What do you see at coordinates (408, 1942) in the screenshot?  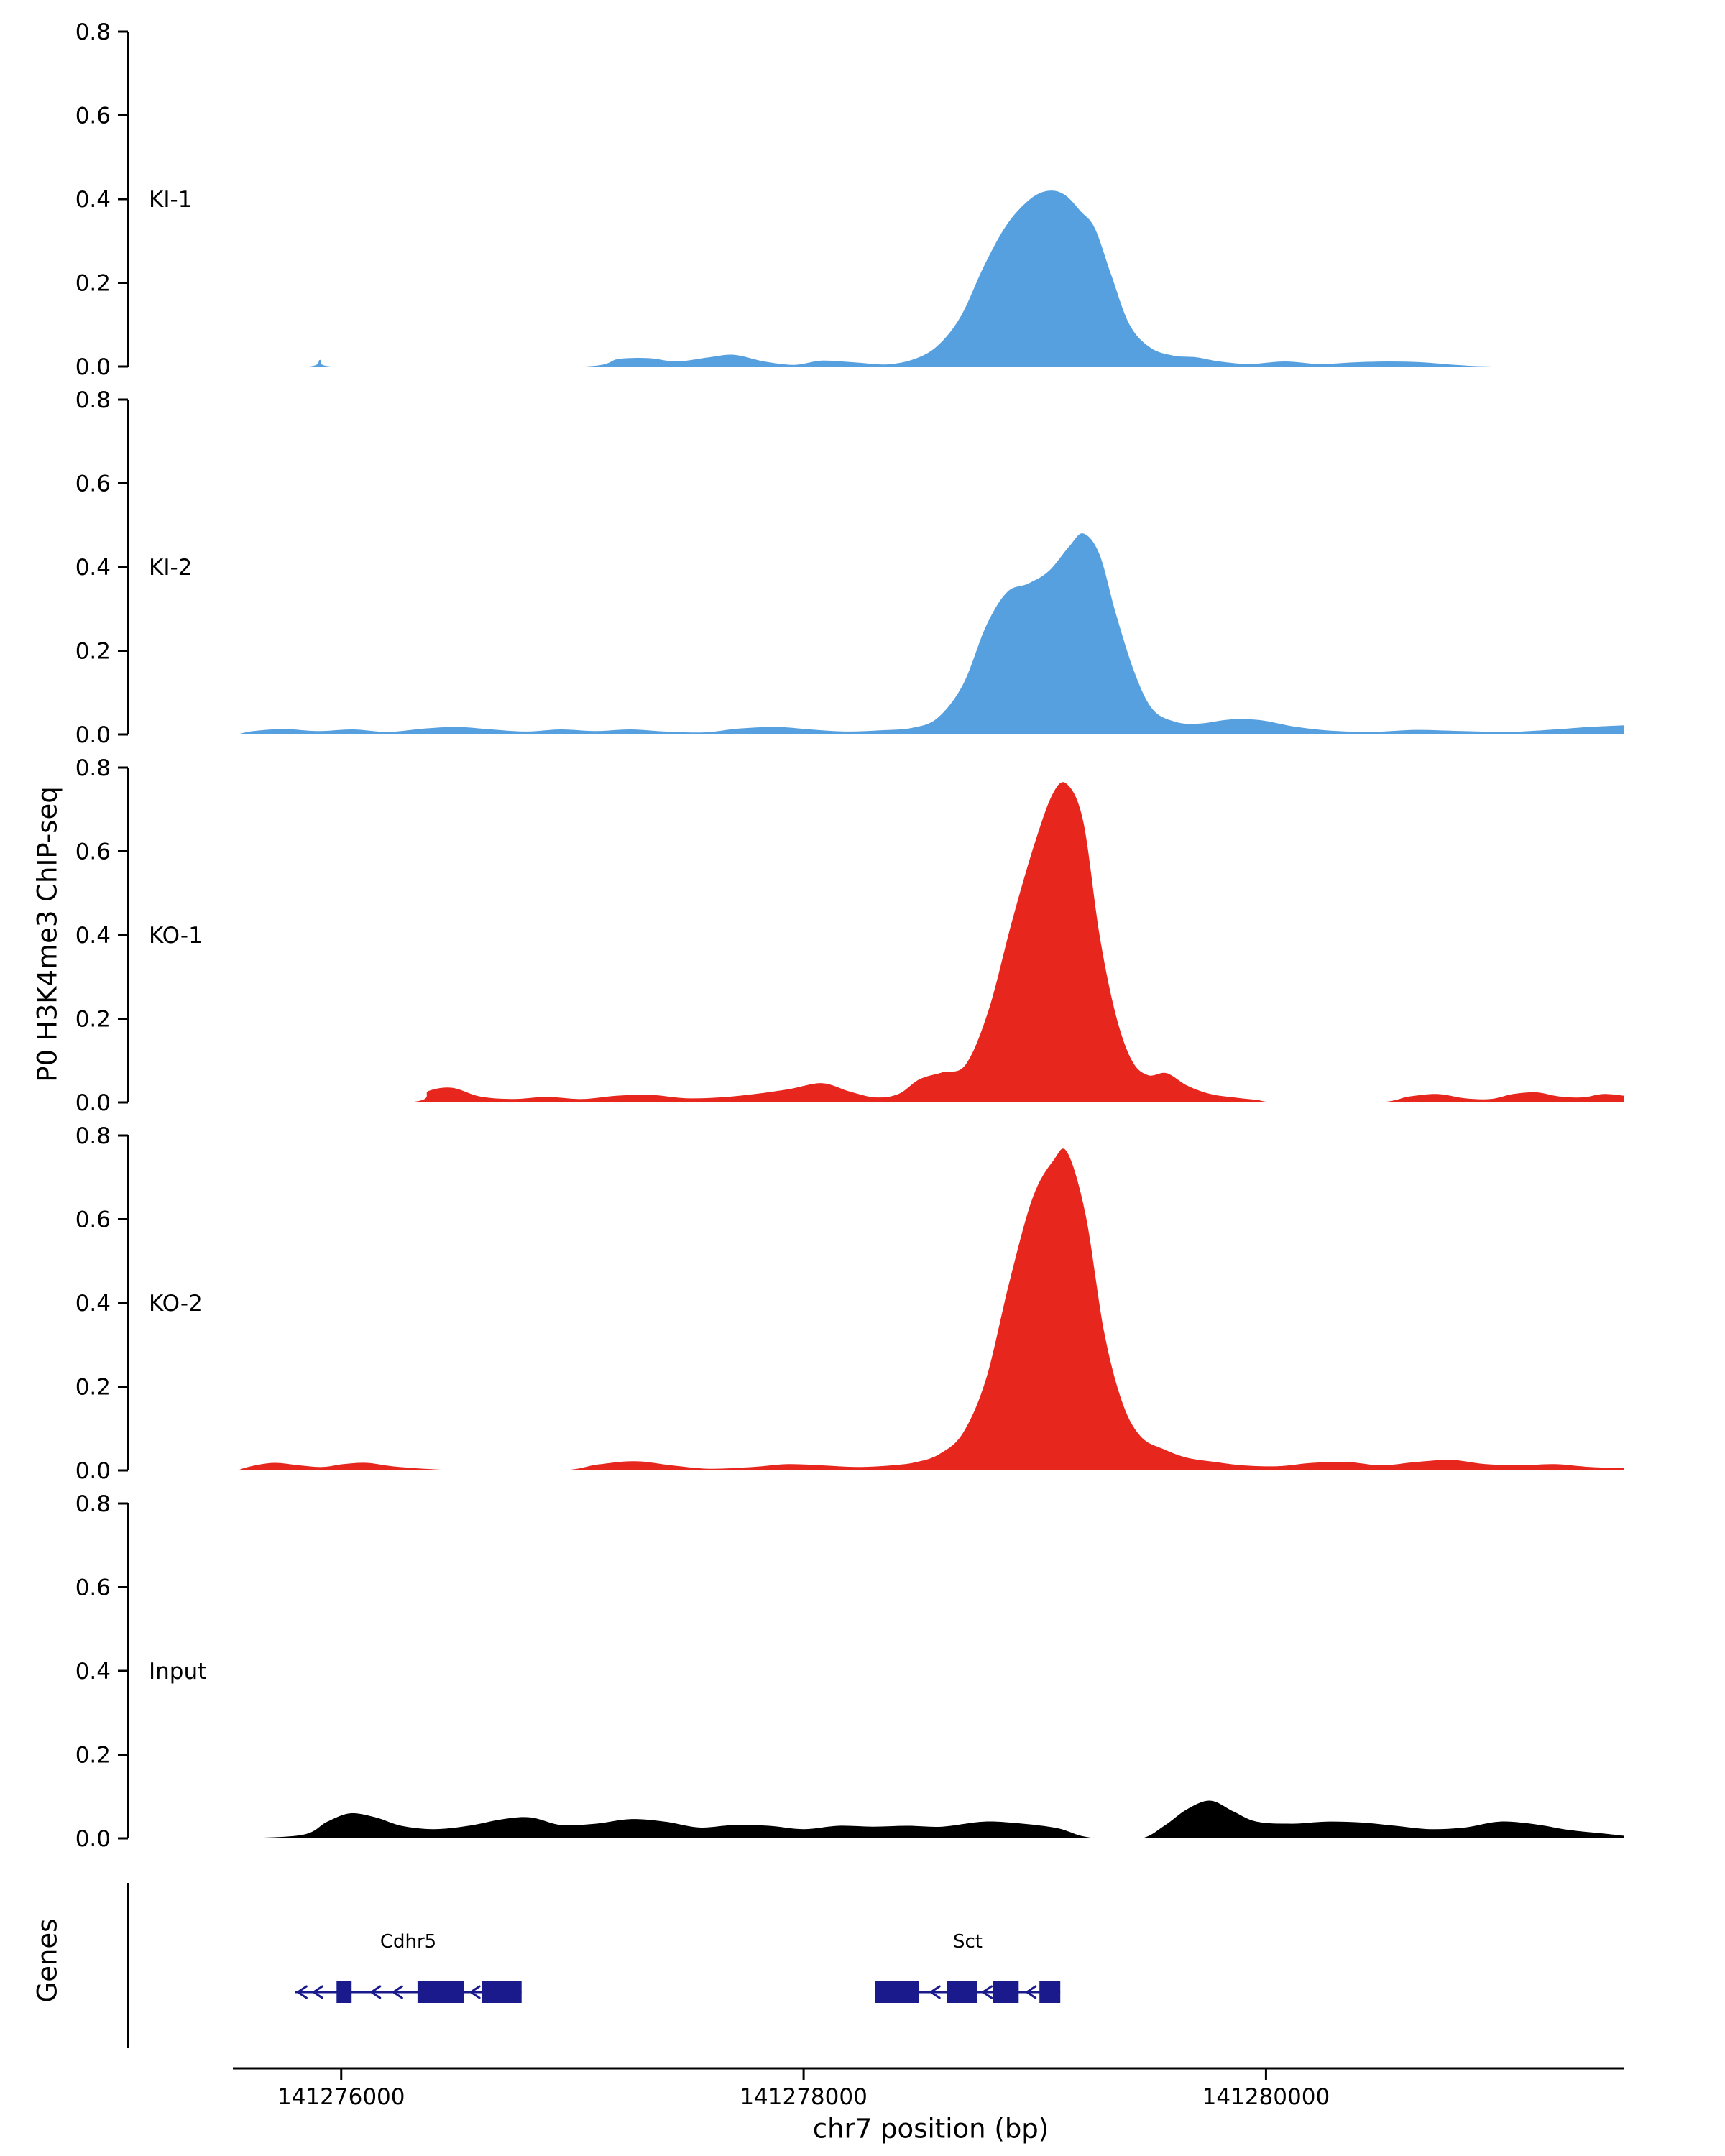 I see `gene-name: Cdhr5` at bounding box center [408, 1942].